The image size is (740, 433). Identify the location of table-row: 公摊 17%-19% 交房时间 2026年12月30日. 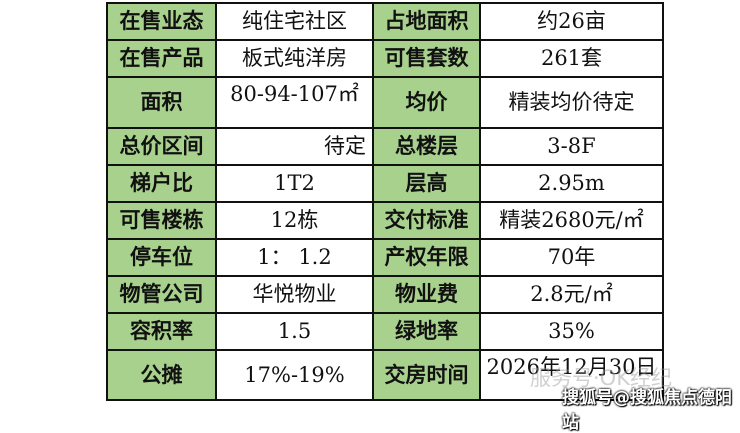
(385, 375).